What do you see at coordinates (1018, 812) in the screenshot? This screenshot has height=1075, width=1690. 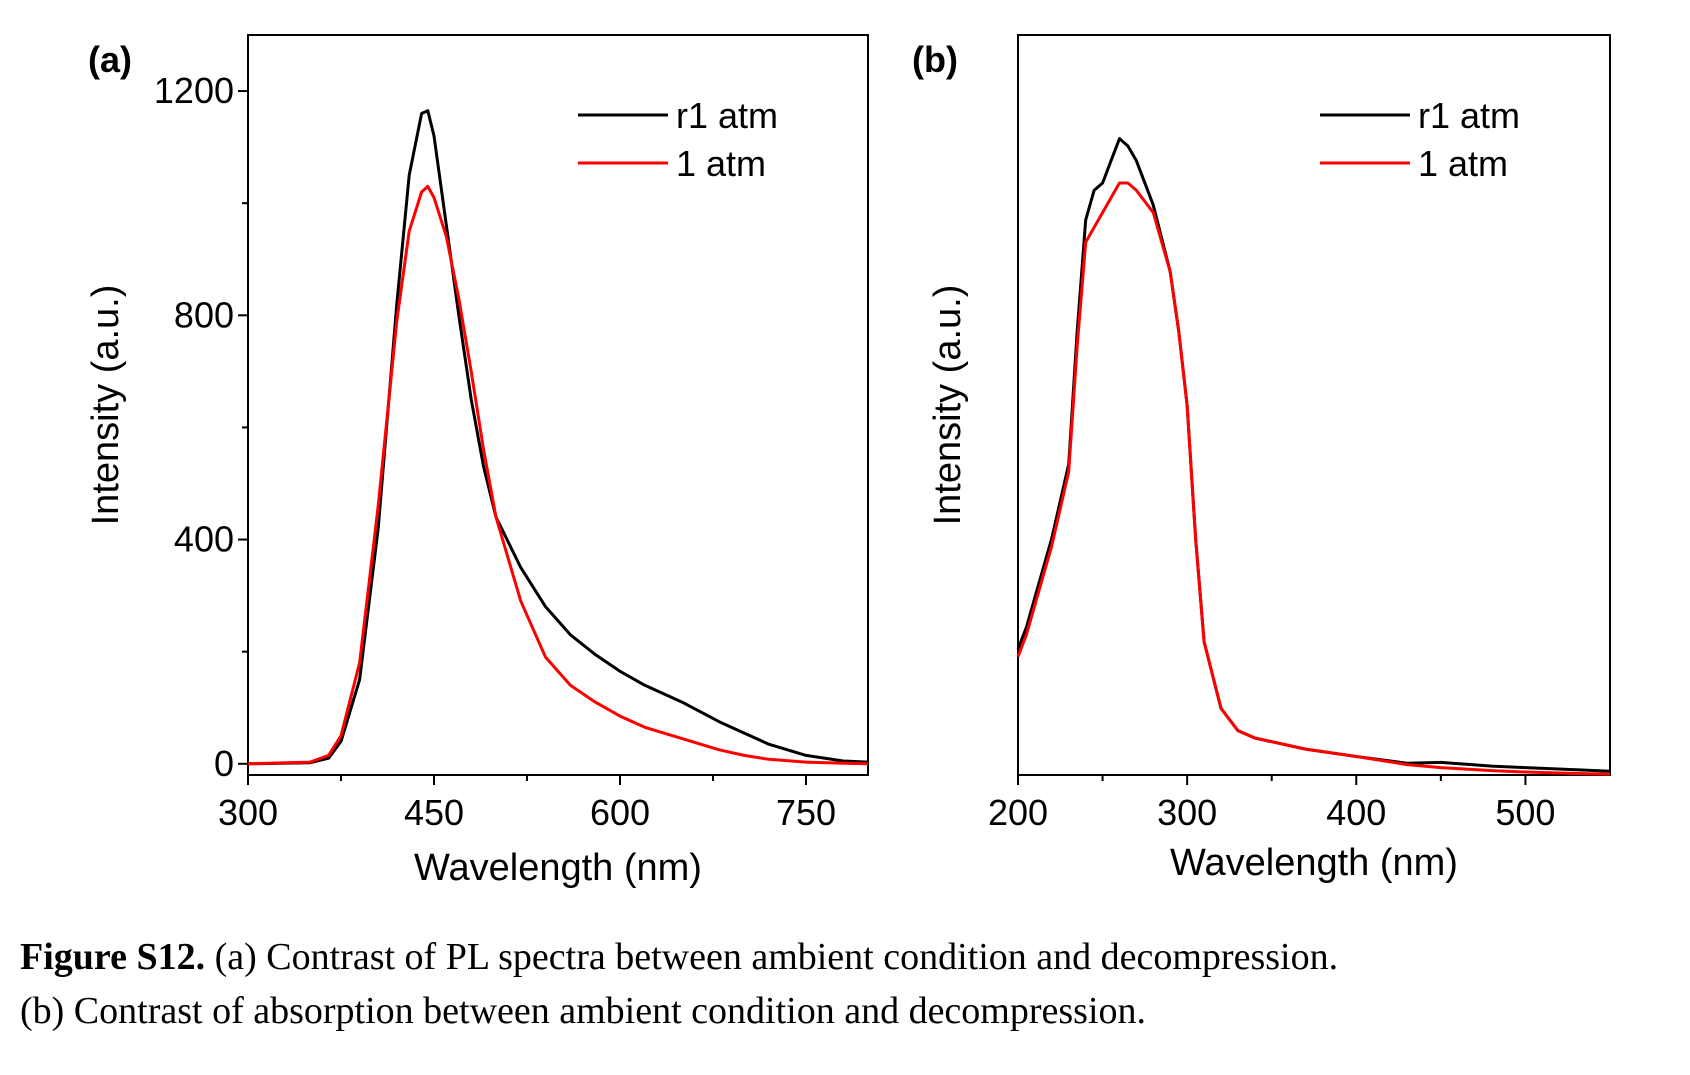 I see `x-tick-label: 200` at bounding box center [1018, 812].